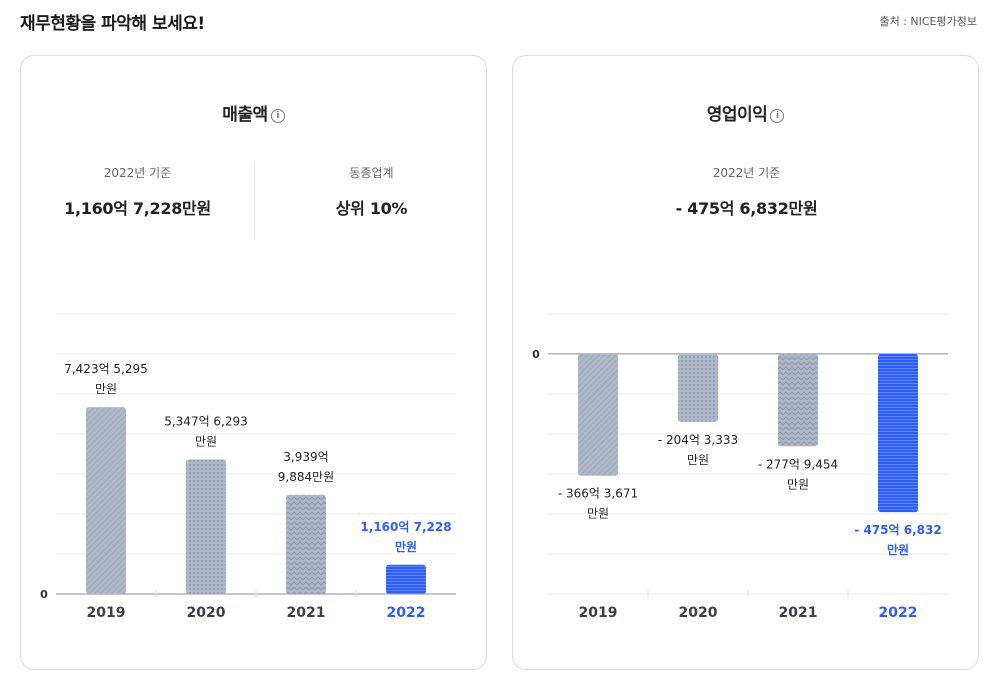 This screenshot has height=678, width=997. I want to click on revenue-title: 매출액 i, so click(253, 112).